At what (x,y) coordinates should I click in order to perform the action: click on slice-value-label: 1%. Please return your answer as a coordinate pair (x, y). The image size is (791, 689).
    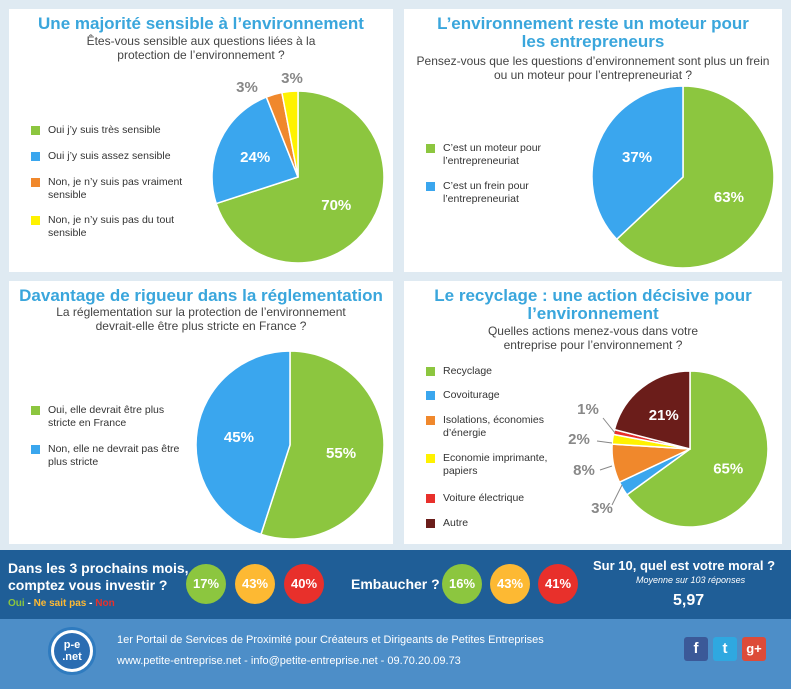
    Looking at the image, I should click on (588, 409).